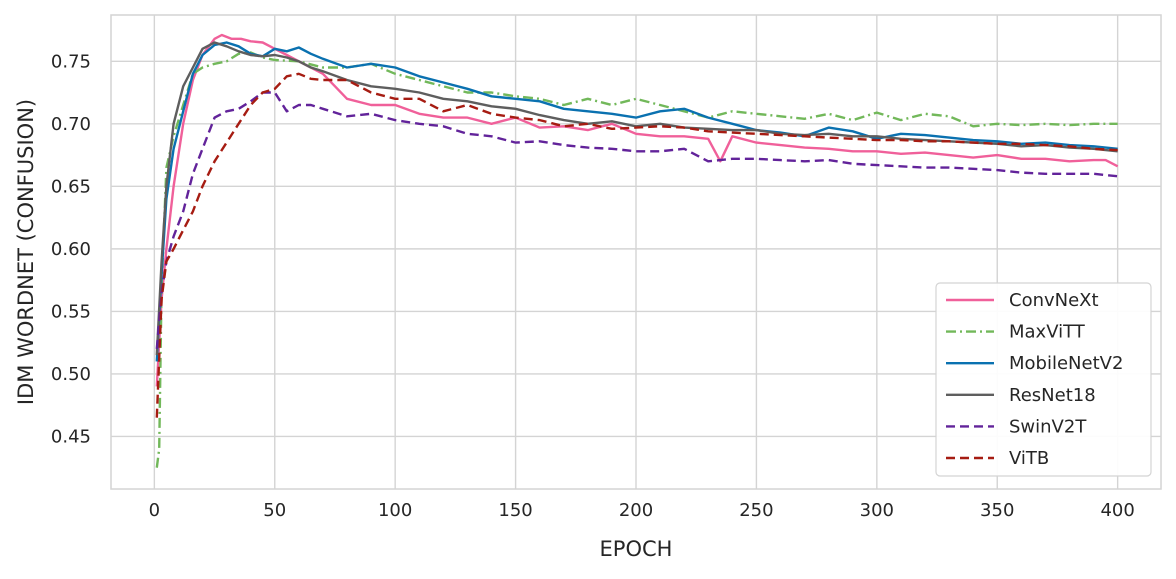  I want to click on legend-label-mobilenetv2: MobileNetV2, so click(1066, 363).